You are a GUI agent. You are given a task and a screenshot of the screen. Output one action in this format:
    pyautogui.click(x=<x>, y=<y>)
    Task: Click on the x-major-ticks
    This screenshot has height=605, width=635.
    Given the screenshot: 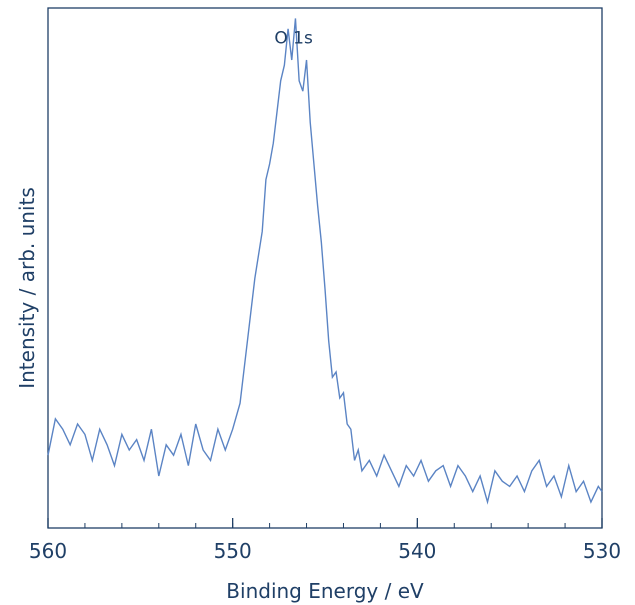 What is the action you would take?
    pyautogui.click(x=325, y=523)
    